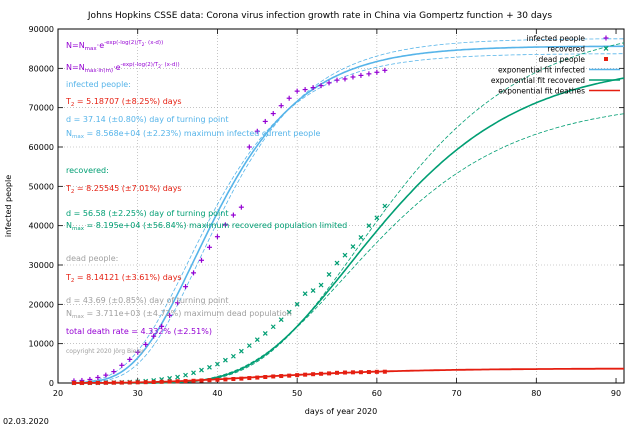 The width and height of the screenshot is (640, 427). Describe the element at coordinates (566, 49) in the screenshot. I see `legend-label: recovered` at that location.